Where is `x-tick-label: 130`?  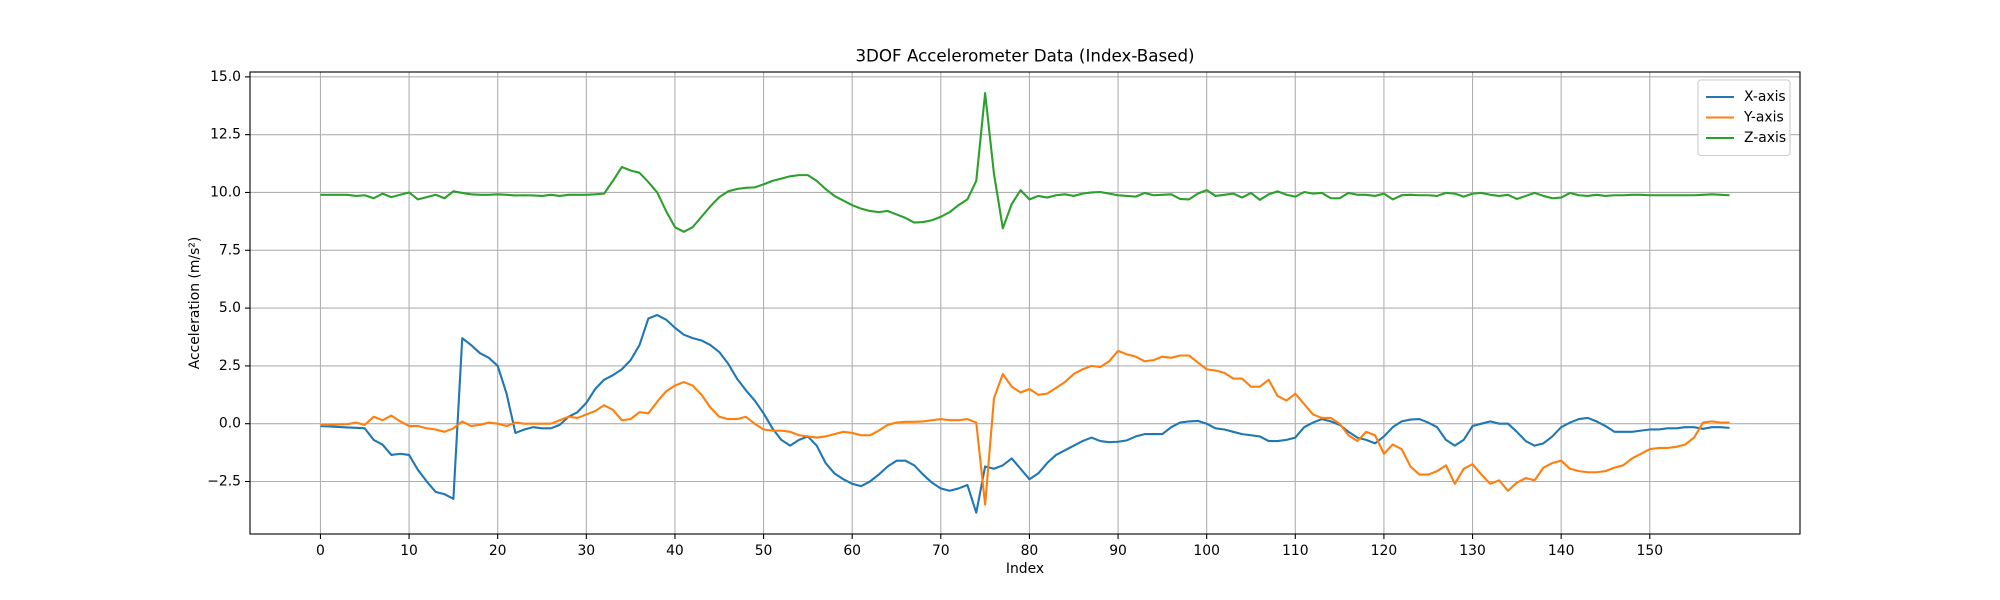 x-tick-label: 130 is located at coordinates (1472, 551).